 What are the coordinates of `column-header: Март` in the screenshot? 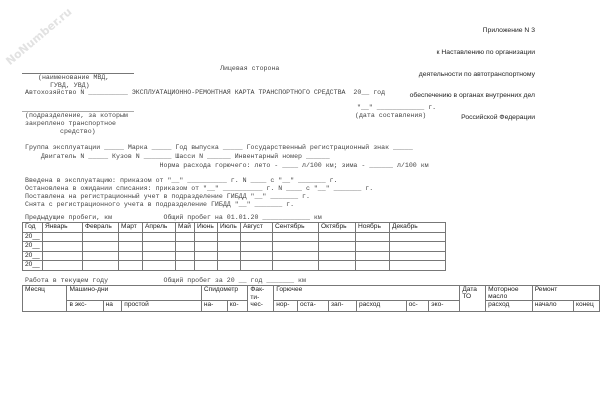 It's located at (130, 227).